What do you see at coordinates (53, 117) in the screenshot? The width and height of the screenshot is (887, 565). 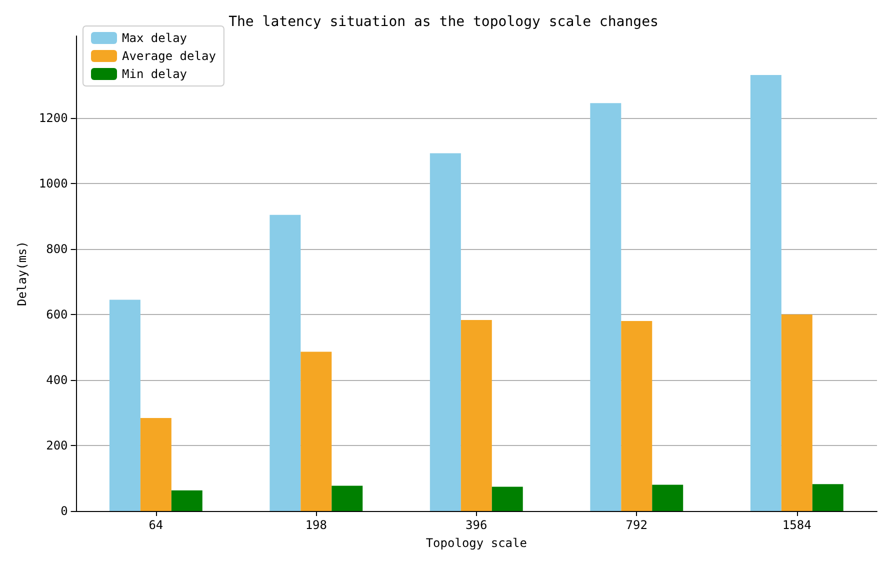 I see `y-tick-label: 1200` at bounding box center [53, 117].